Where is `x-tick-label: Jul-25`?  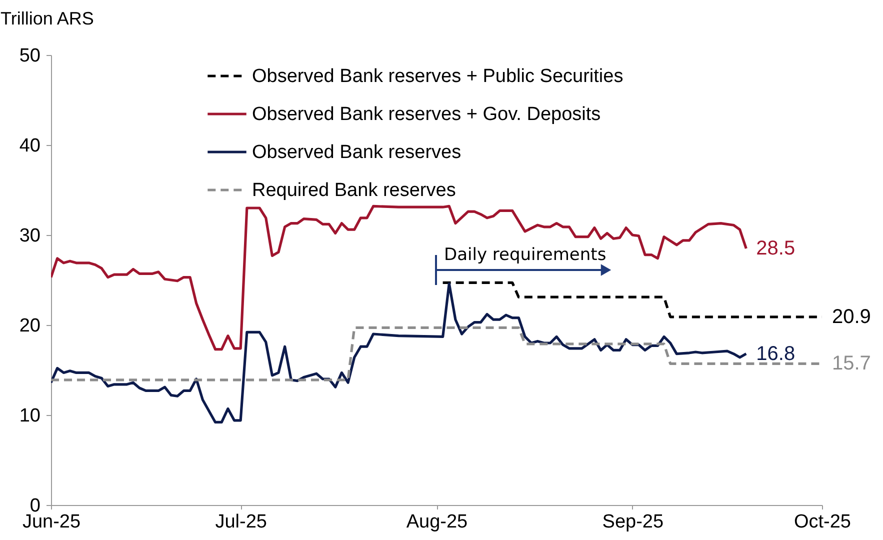
x-tick-label: Jul-25 is located at coordinates (241, 522).